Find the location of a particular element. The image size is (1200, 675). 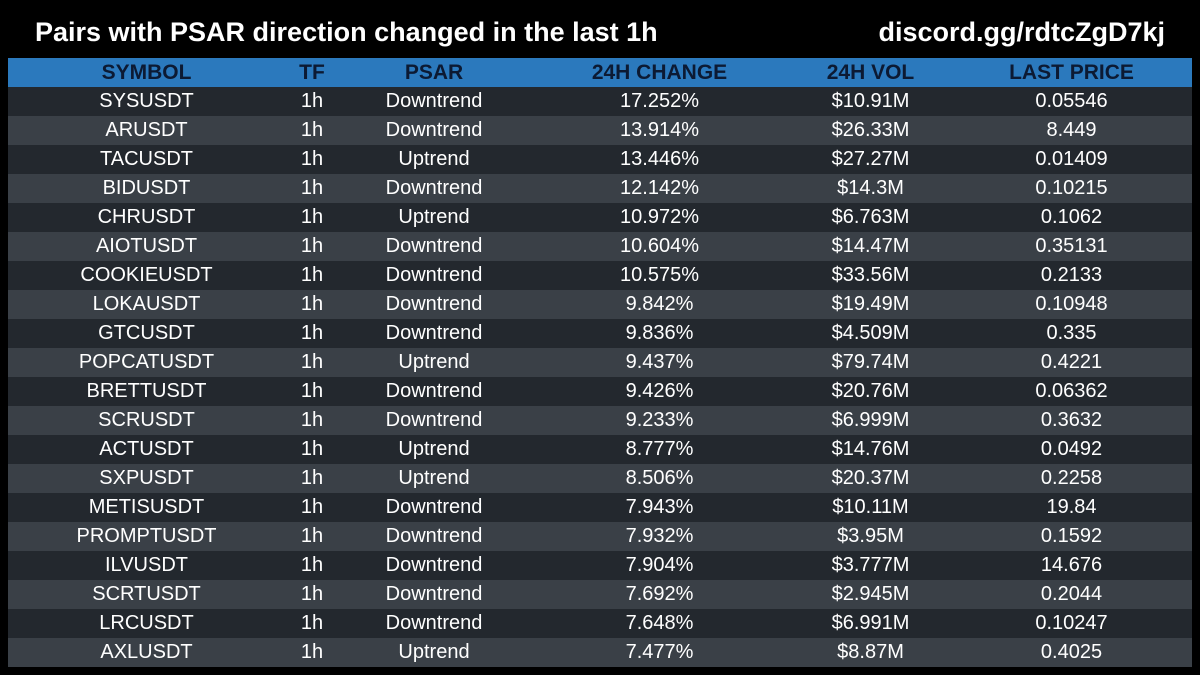

cell-last-price: 0.05546 is located at coordinates (1071, 101).